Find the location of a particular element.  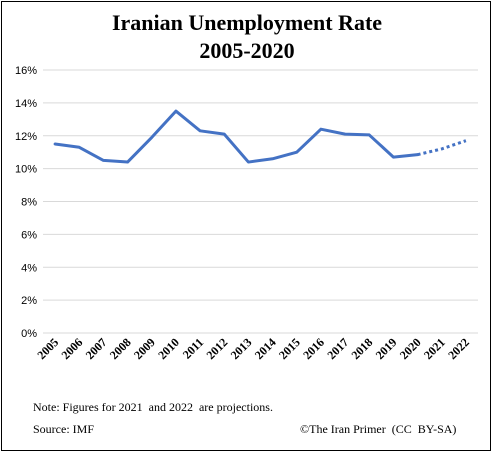

actual-series-line is located at coordinates (236, 136).